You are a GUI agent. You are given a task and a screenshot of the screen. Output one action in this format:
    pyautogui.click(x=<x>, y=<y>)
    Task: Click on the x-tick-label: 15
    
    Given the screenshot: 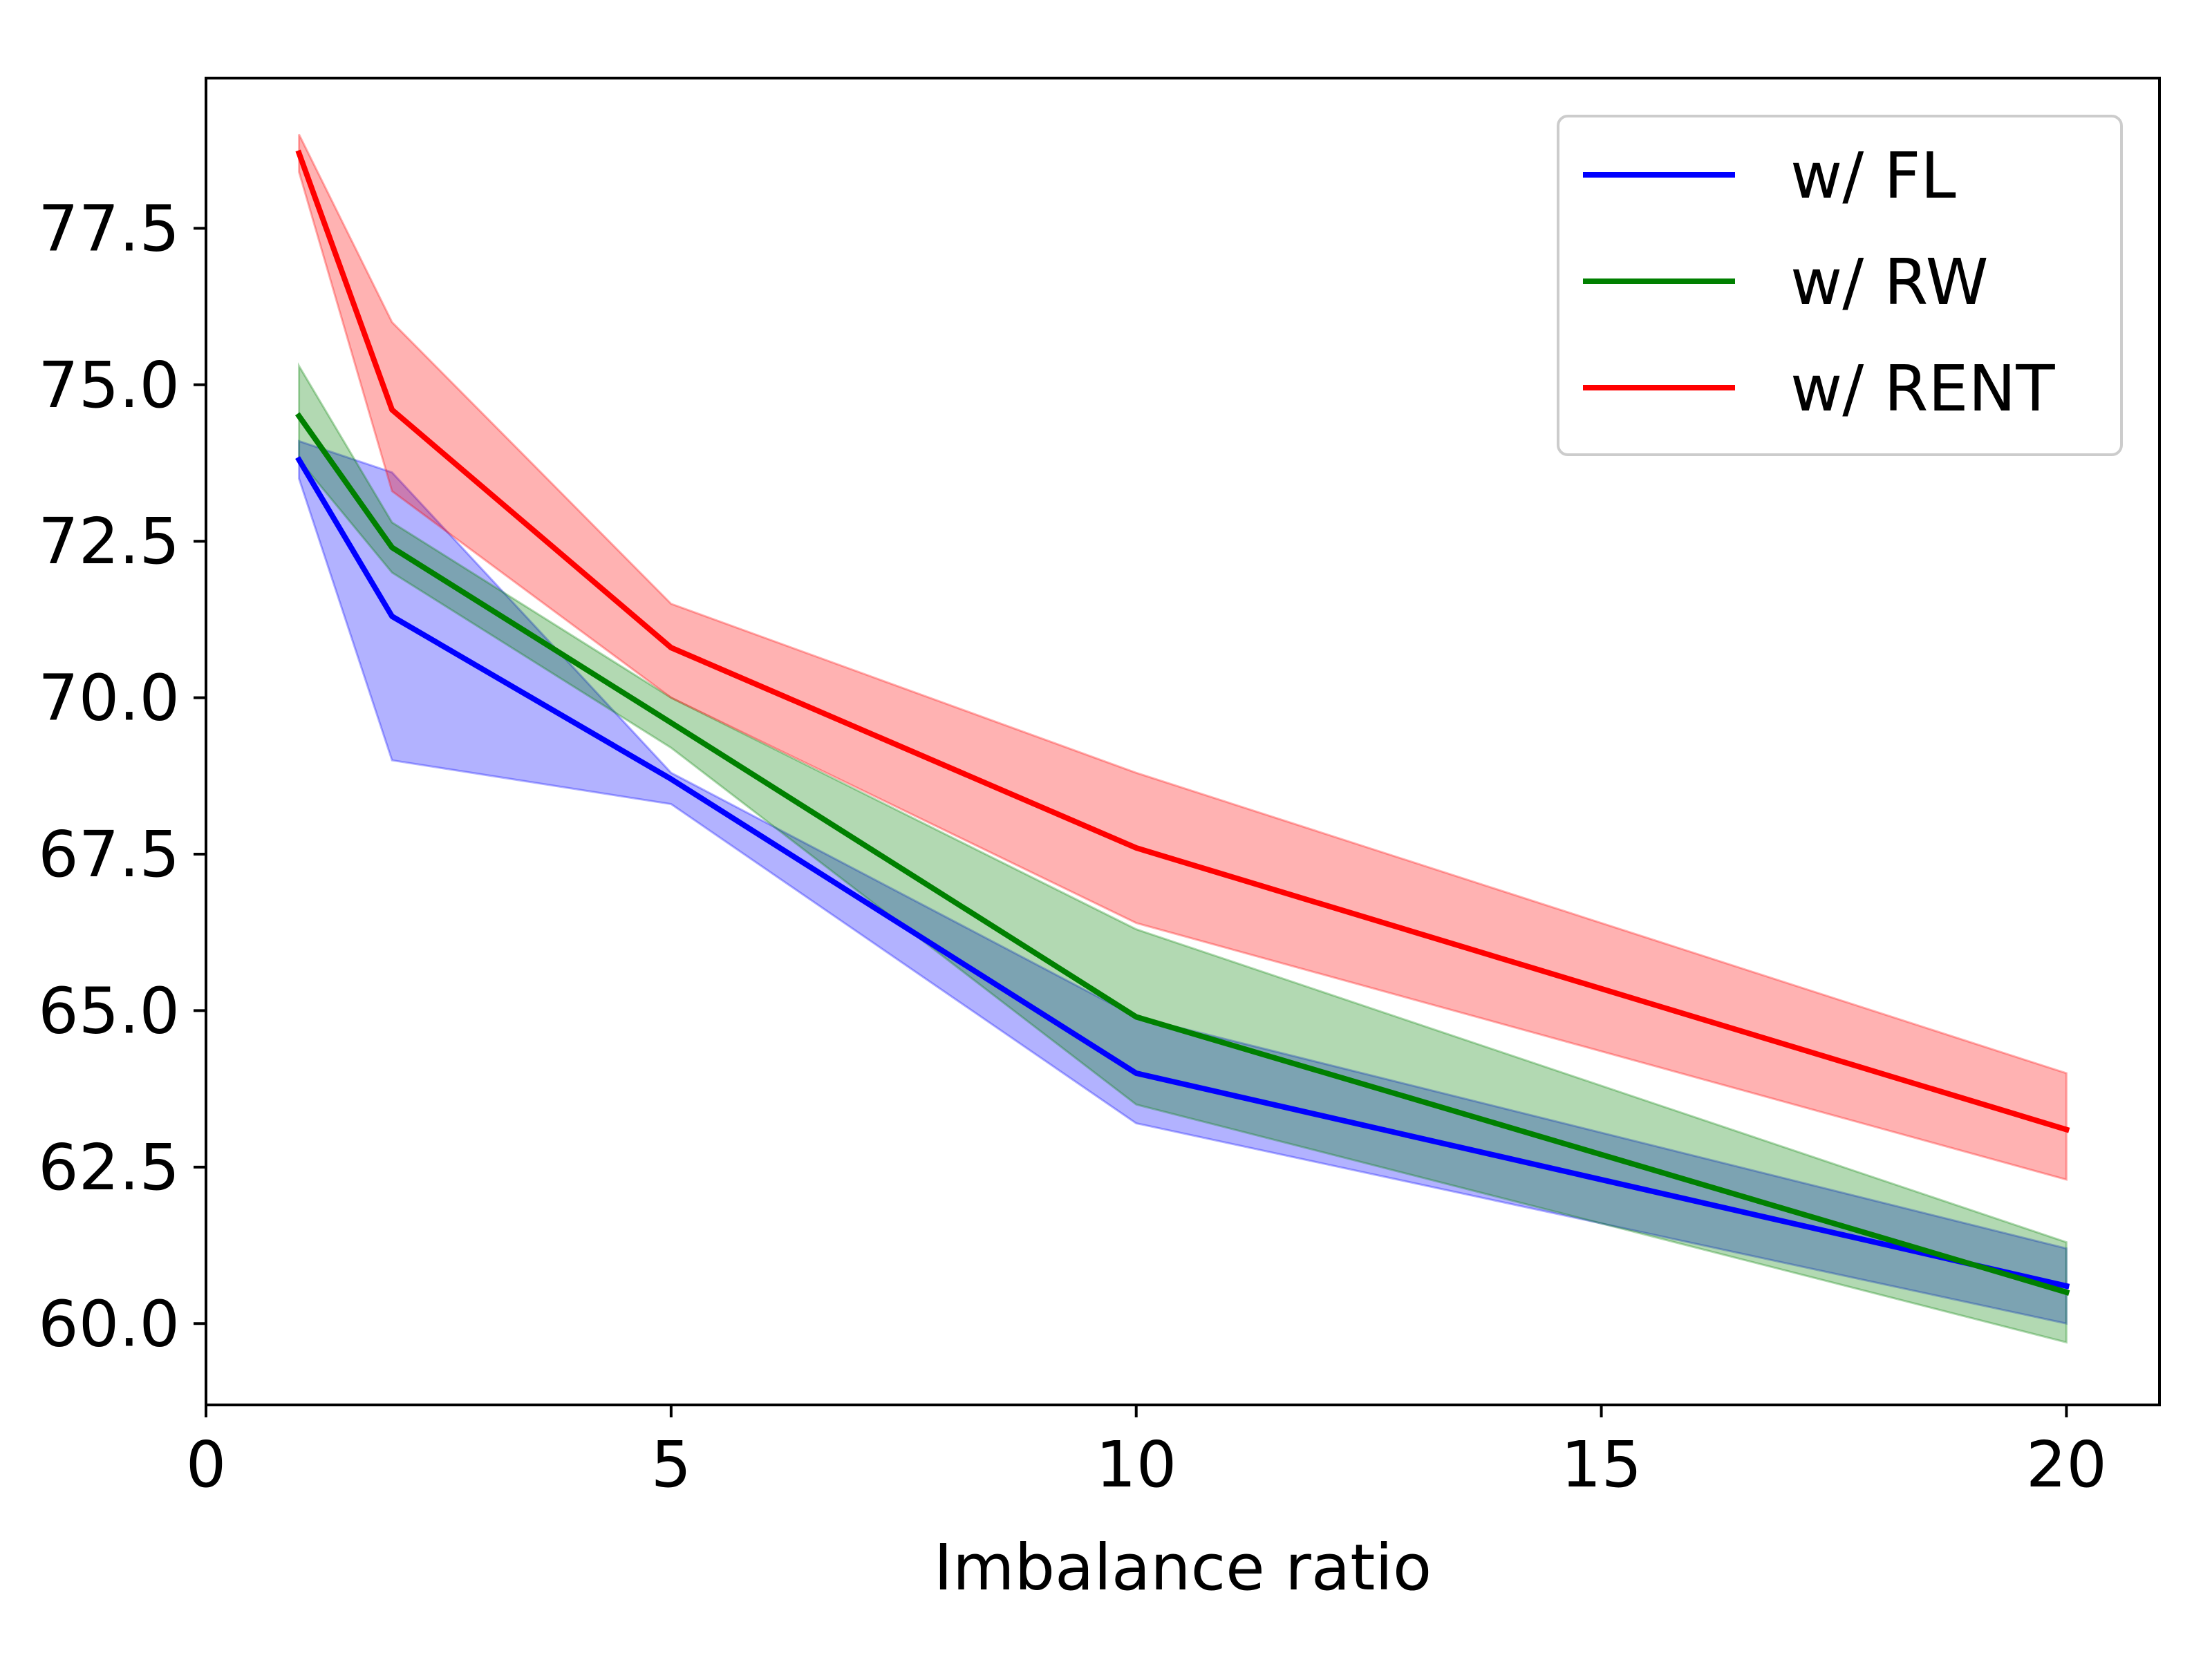 What is the action you would take?
    pyautogui.click(x=1601, y=1465)
    